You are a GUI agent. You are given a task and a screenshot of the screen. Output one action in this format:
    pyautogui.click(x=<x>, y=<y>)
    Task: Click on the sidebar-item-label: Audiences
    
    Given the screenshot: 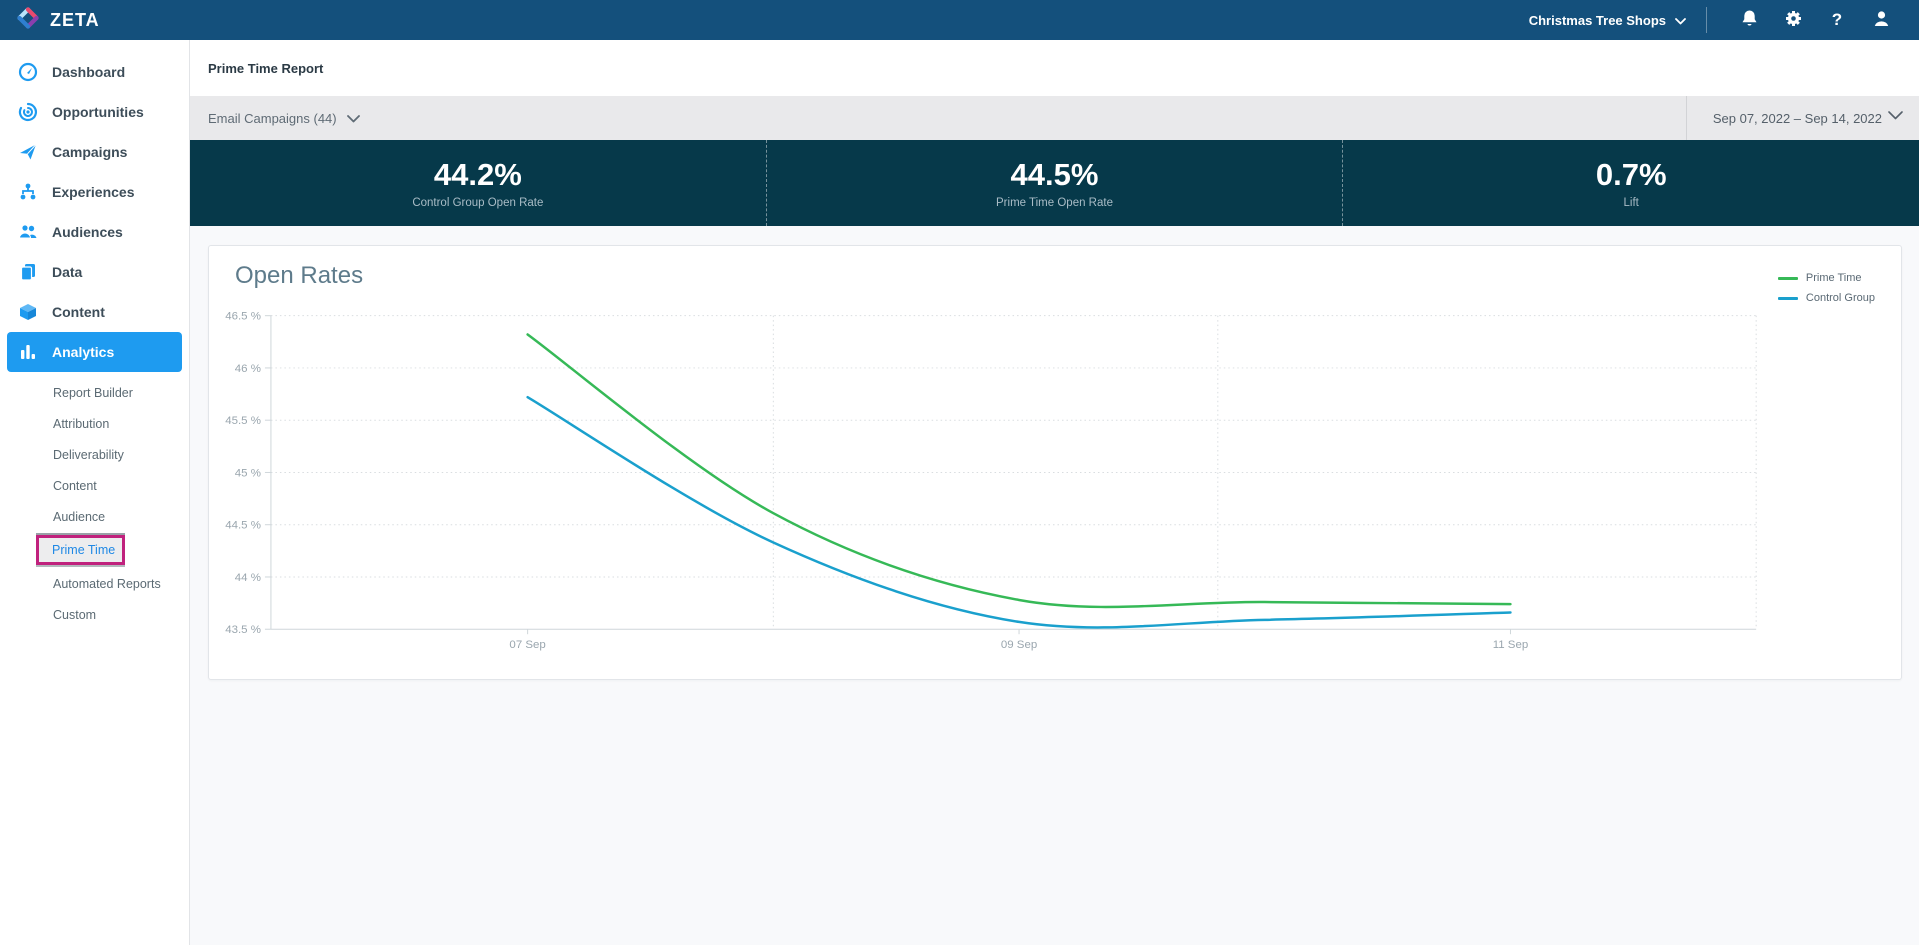 What is the action you would take?
    pyautogui.click(x=87, y=232)
    